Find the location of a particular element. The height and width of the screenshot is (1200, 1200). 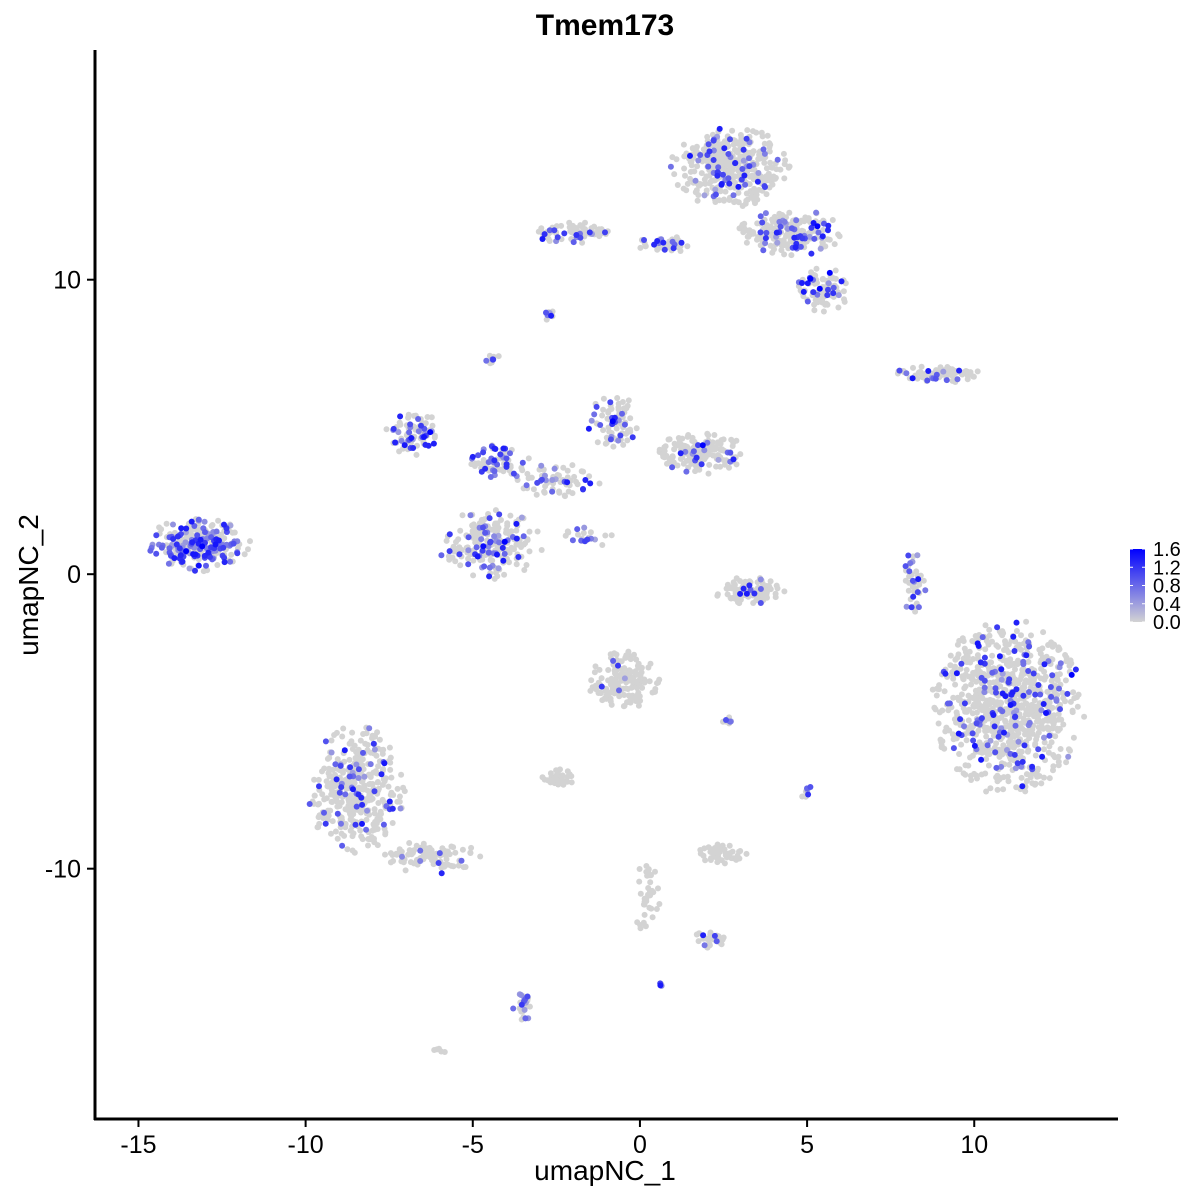

x-tick-label: 10 is located at coordinates (974, 1145).